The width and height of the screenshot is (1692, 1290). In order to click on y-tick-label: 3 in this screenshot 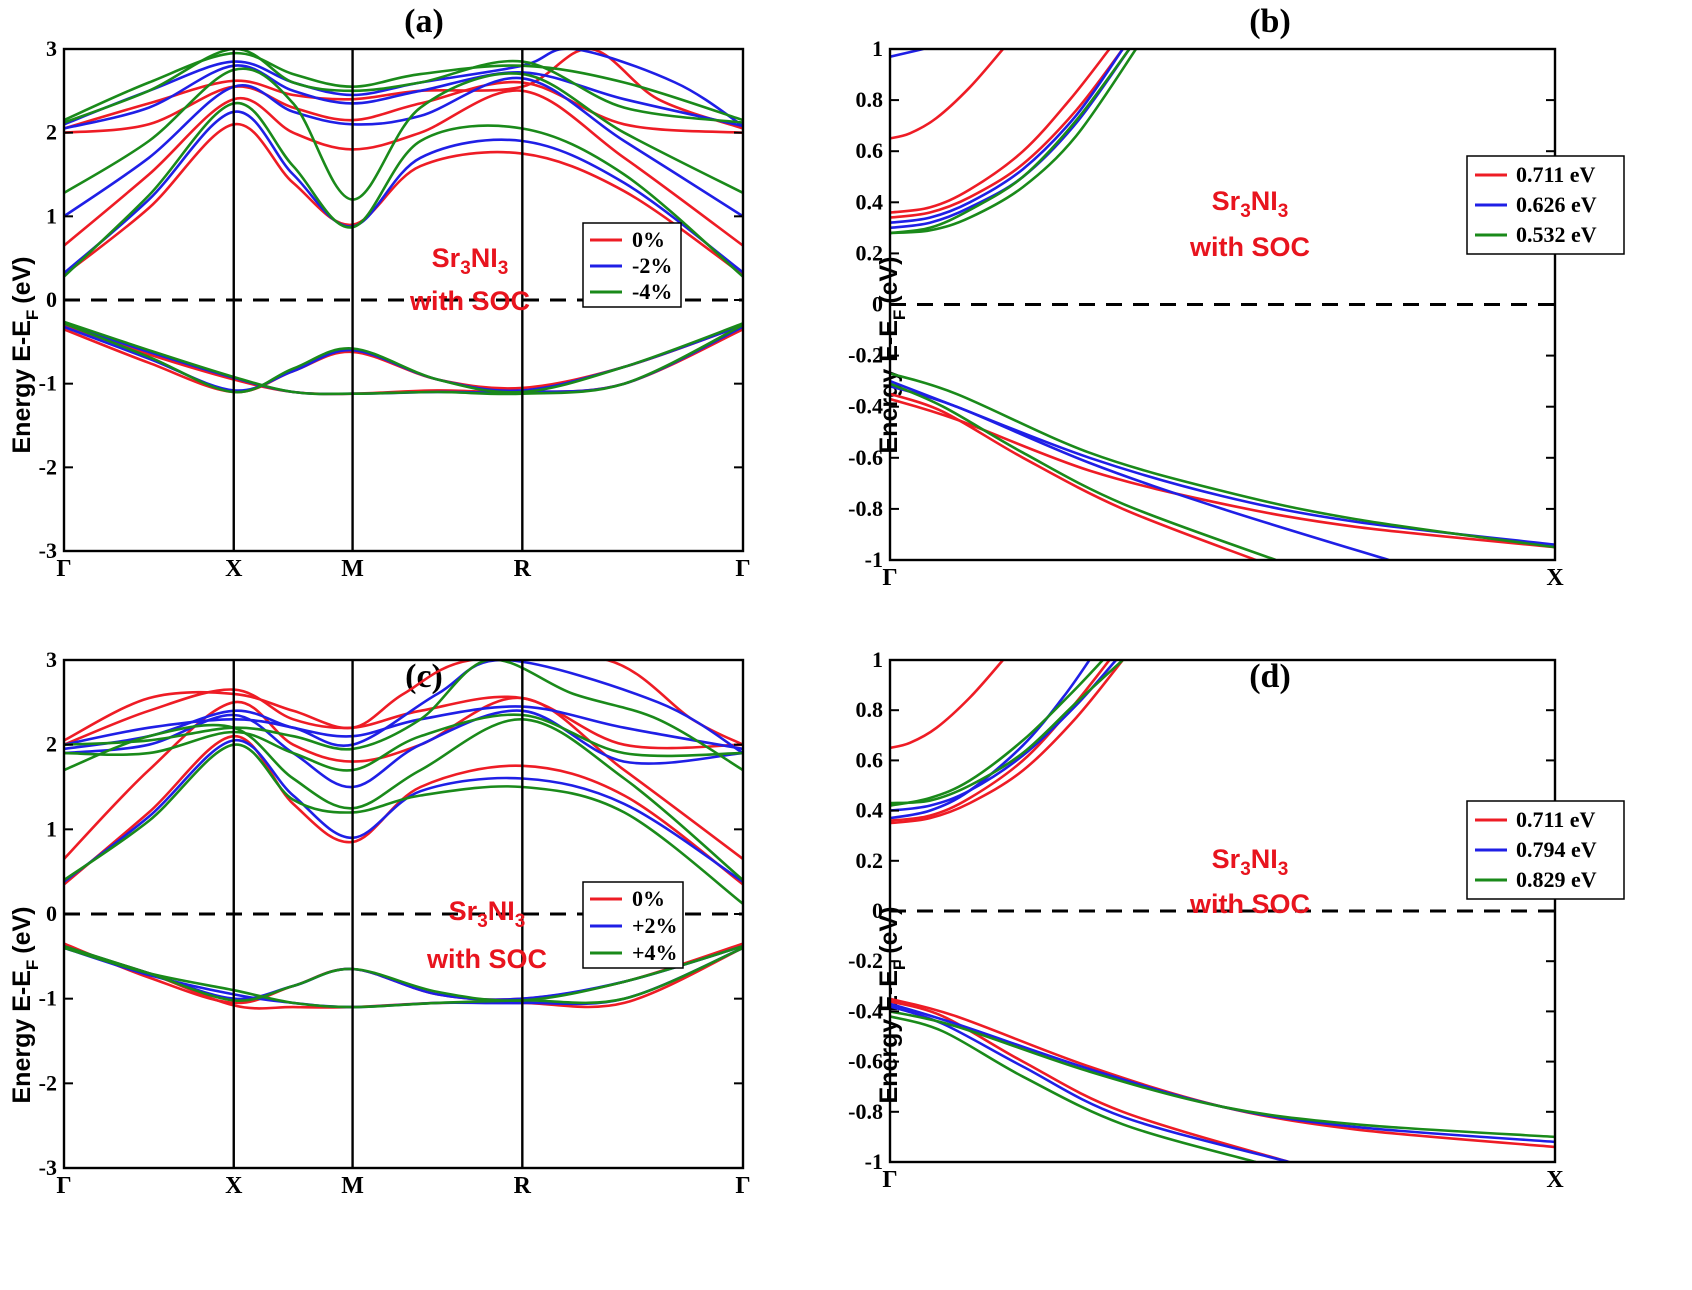, I will do `click(51, 659)`.